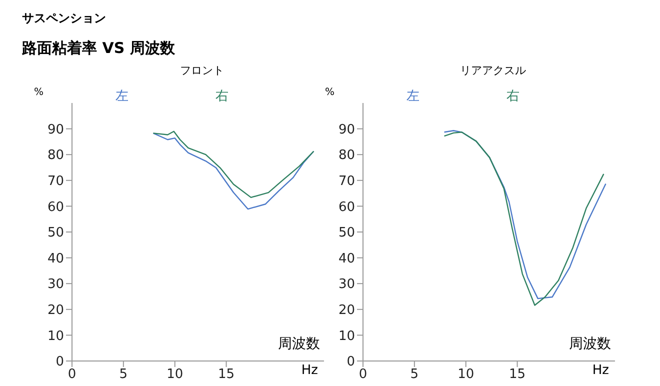 This screenshot has width=660, height=386. What do you see at coordinates (98, 48) in the screenshot?
I see `text: 路面粘着率 VS 周波数` at bounding box center [98, 48].